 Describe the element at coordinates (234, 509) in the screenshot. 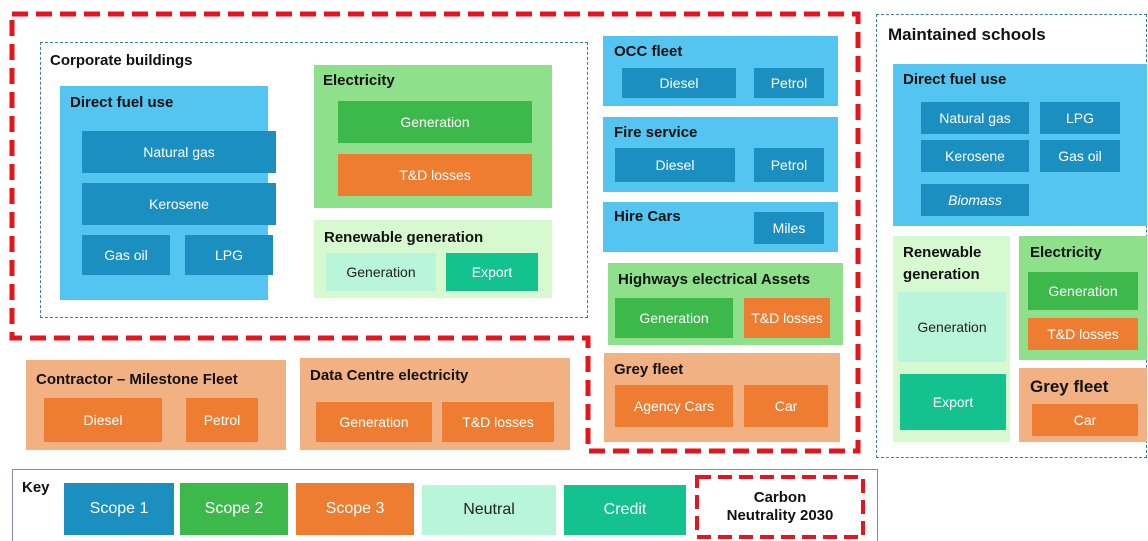

I see `item: Scope 2` at that location.